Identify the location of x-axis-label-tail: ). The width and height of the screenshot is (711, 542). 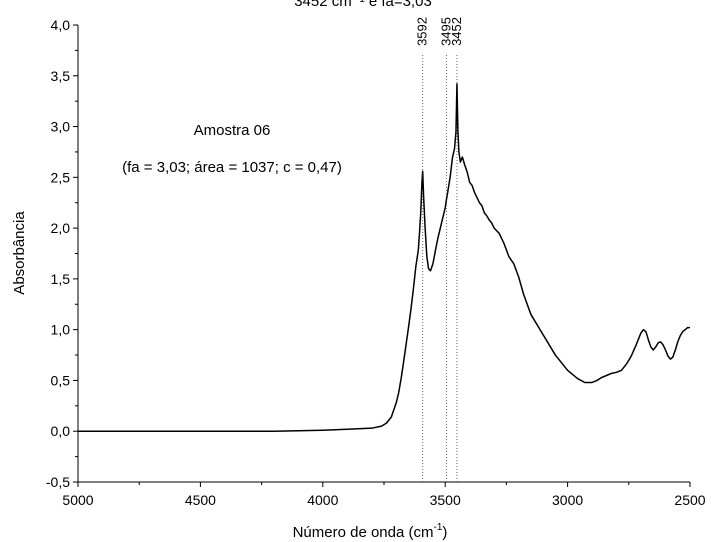
(444, 532).